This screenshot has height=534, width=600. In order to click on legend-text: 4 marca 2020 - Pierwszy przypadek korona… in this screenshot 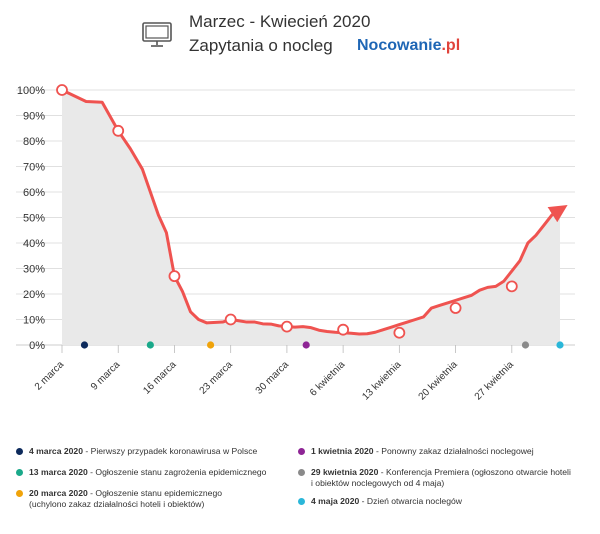, I will do `click(143, 451)`.